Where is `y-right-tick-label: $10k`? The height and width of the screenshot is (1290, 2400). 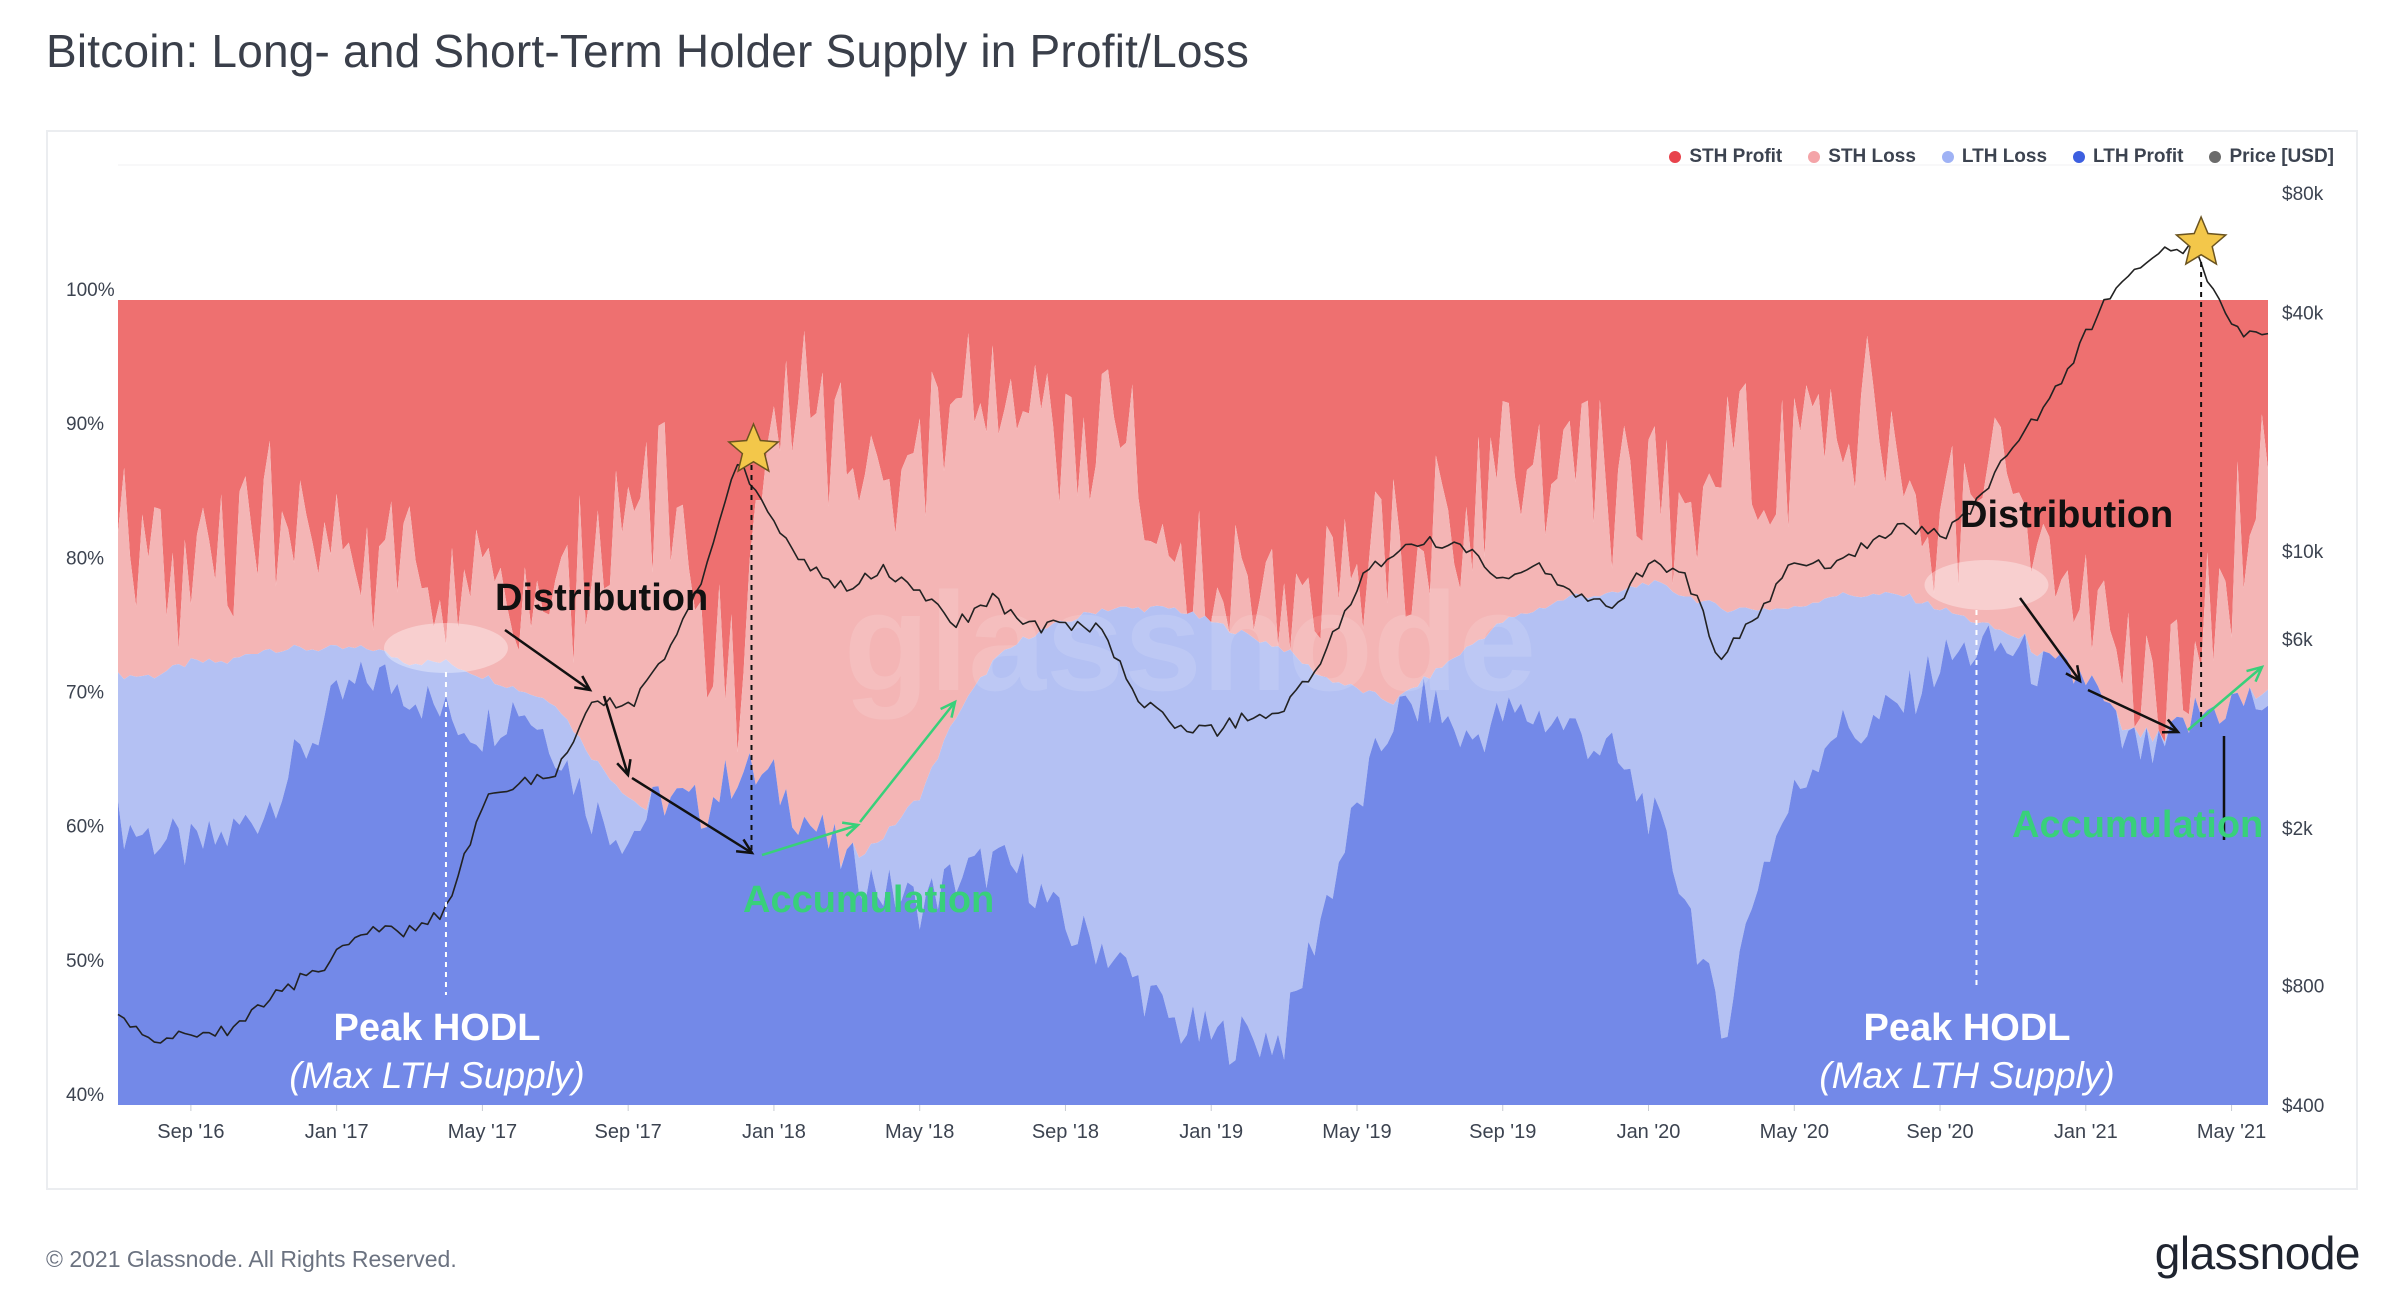 y-right-tick-label: $10k is located at coordinates (2303, 552).